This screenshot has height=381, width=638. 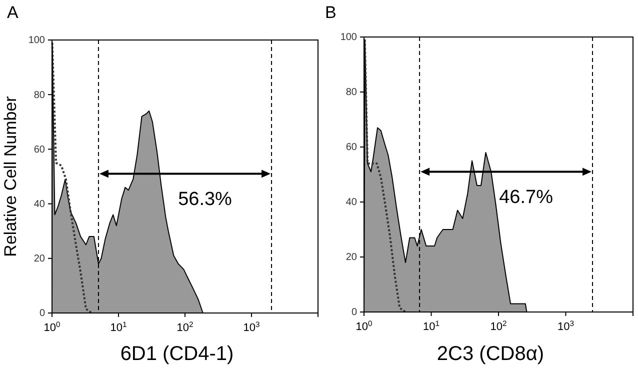 I want to click on x-axis-title: 2C3 (CD8α), so click(x=490, y=354).